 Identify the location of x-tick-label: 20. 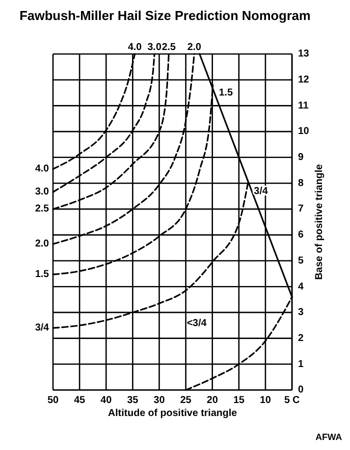
(212, 400).